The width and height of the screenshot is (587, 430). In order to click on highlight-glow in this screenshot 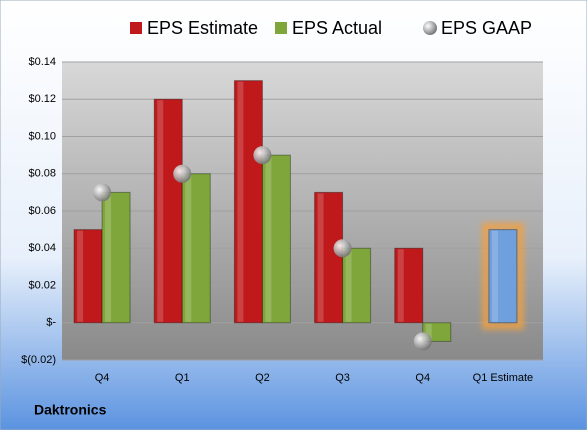, I will do `click(502, 276)`.